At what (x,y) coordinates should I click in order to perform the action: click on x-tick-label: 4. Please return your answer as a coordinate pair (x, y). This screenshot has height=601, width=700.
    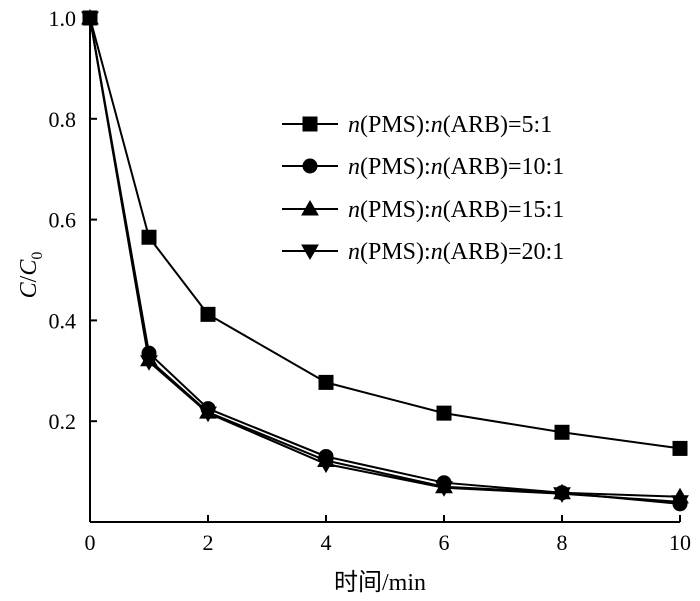
    Looking at the image, I should click on (326, 542).